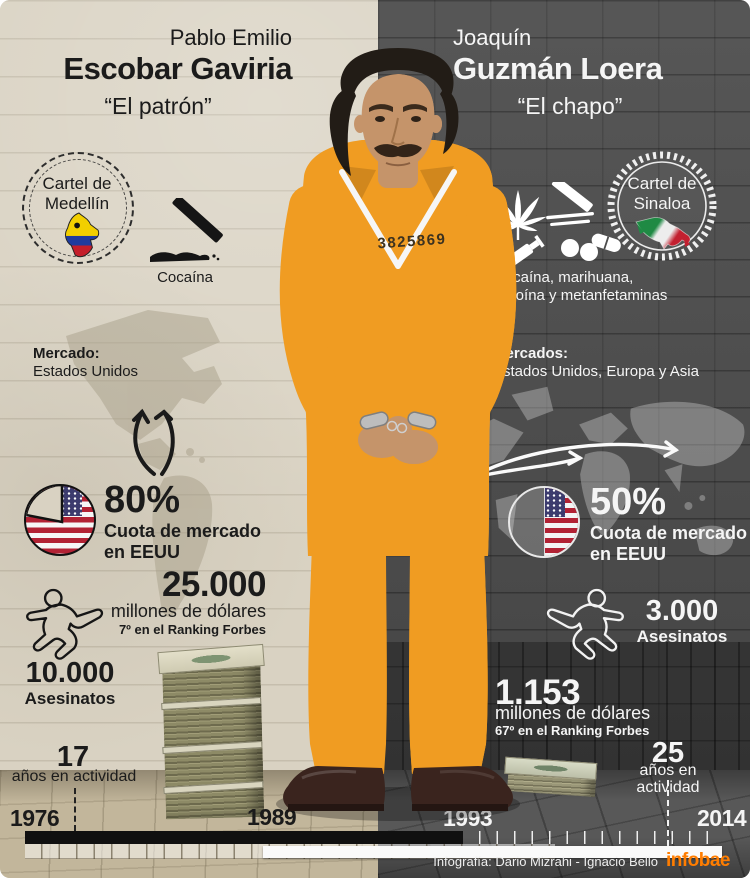 The width and height of the screenshot is (750, 878). What do you see at coordinates (70, 673) in the screenshot?
I see `escobar-murders-value: 10.000` at bounding box center [70, 673].